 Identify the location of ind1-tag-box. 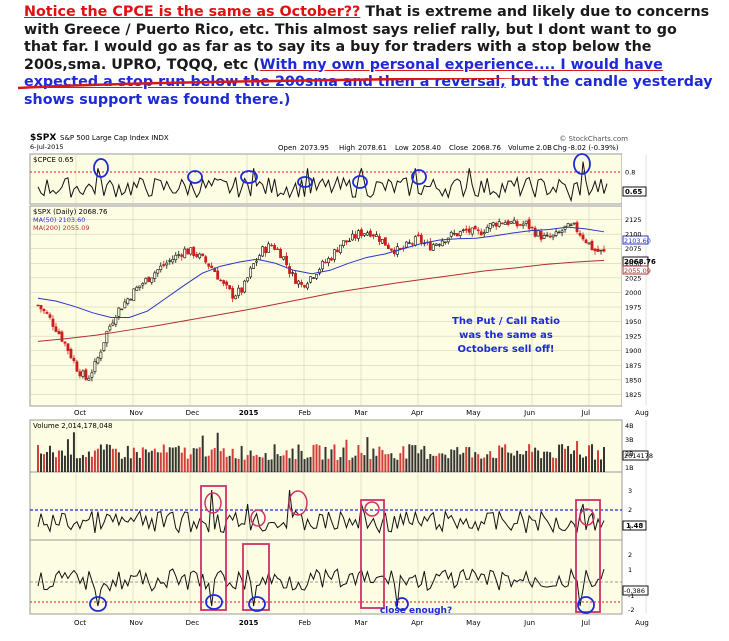
(634, 525).